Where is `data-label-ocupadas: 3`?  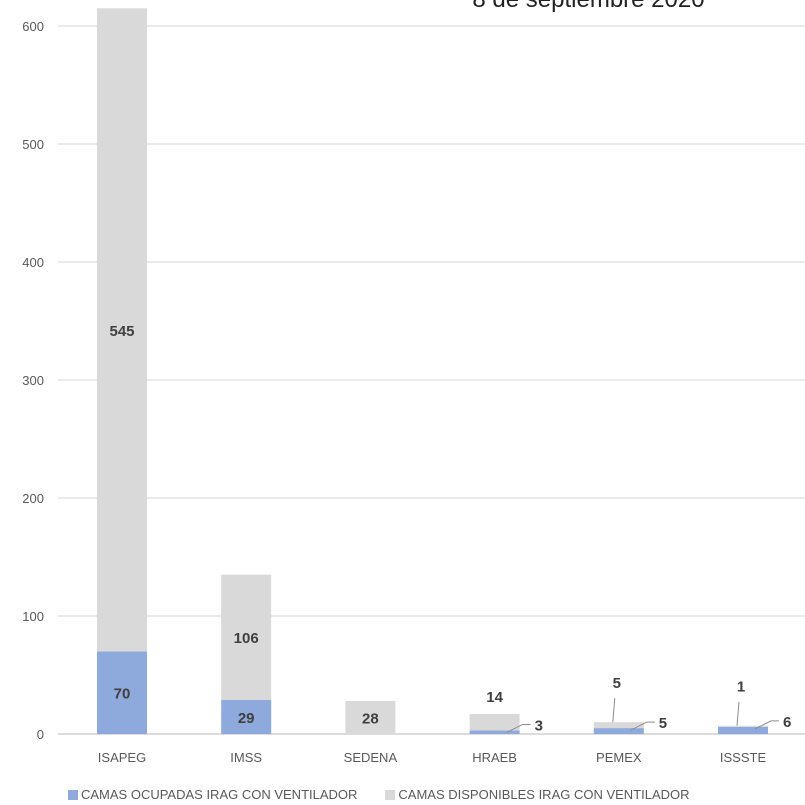
data-label-ocupadas: 3 is located at coordinates (539, 725).